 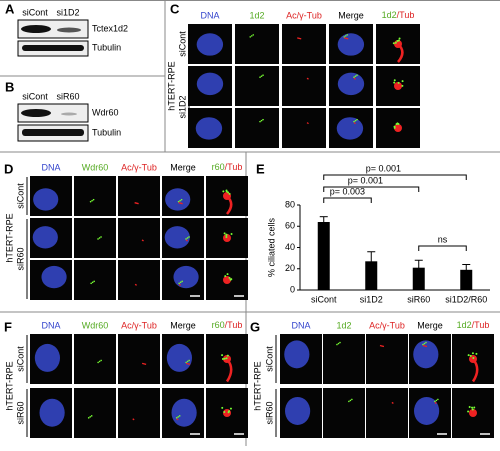 I want to click on bar, so click(x=418, y=278).